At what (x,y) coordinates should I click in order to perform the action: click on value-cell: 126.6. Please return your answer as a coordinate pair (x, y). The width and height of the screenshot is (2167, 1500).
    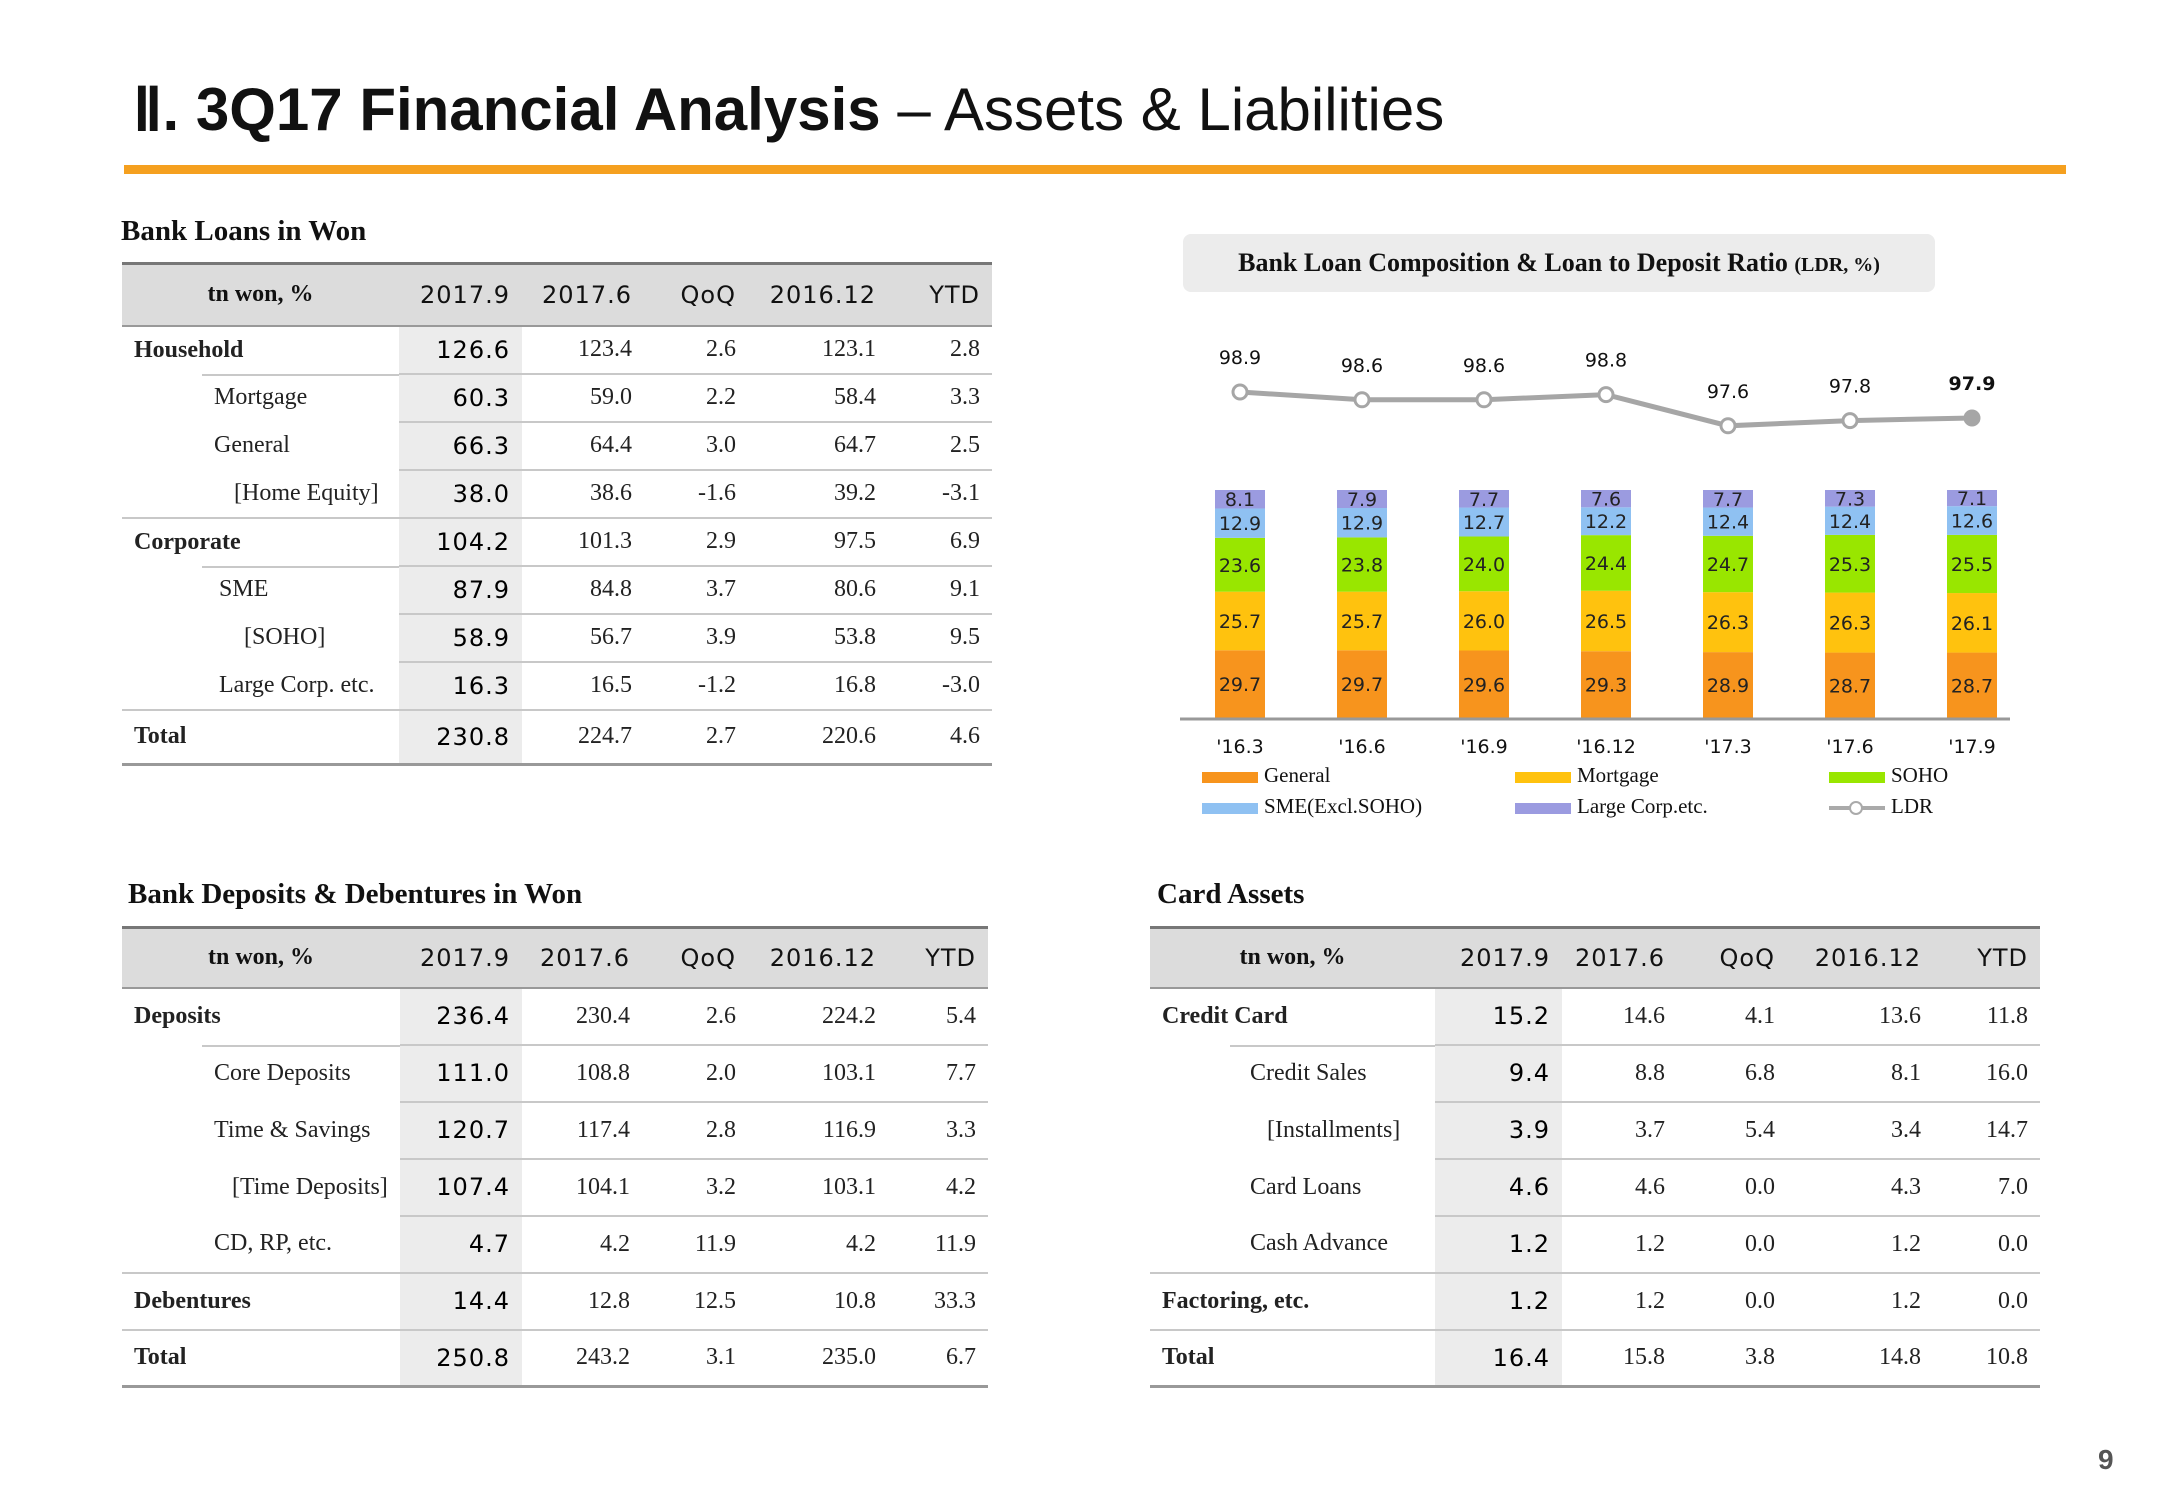
    Looking at the image, I should click on (460, 349).